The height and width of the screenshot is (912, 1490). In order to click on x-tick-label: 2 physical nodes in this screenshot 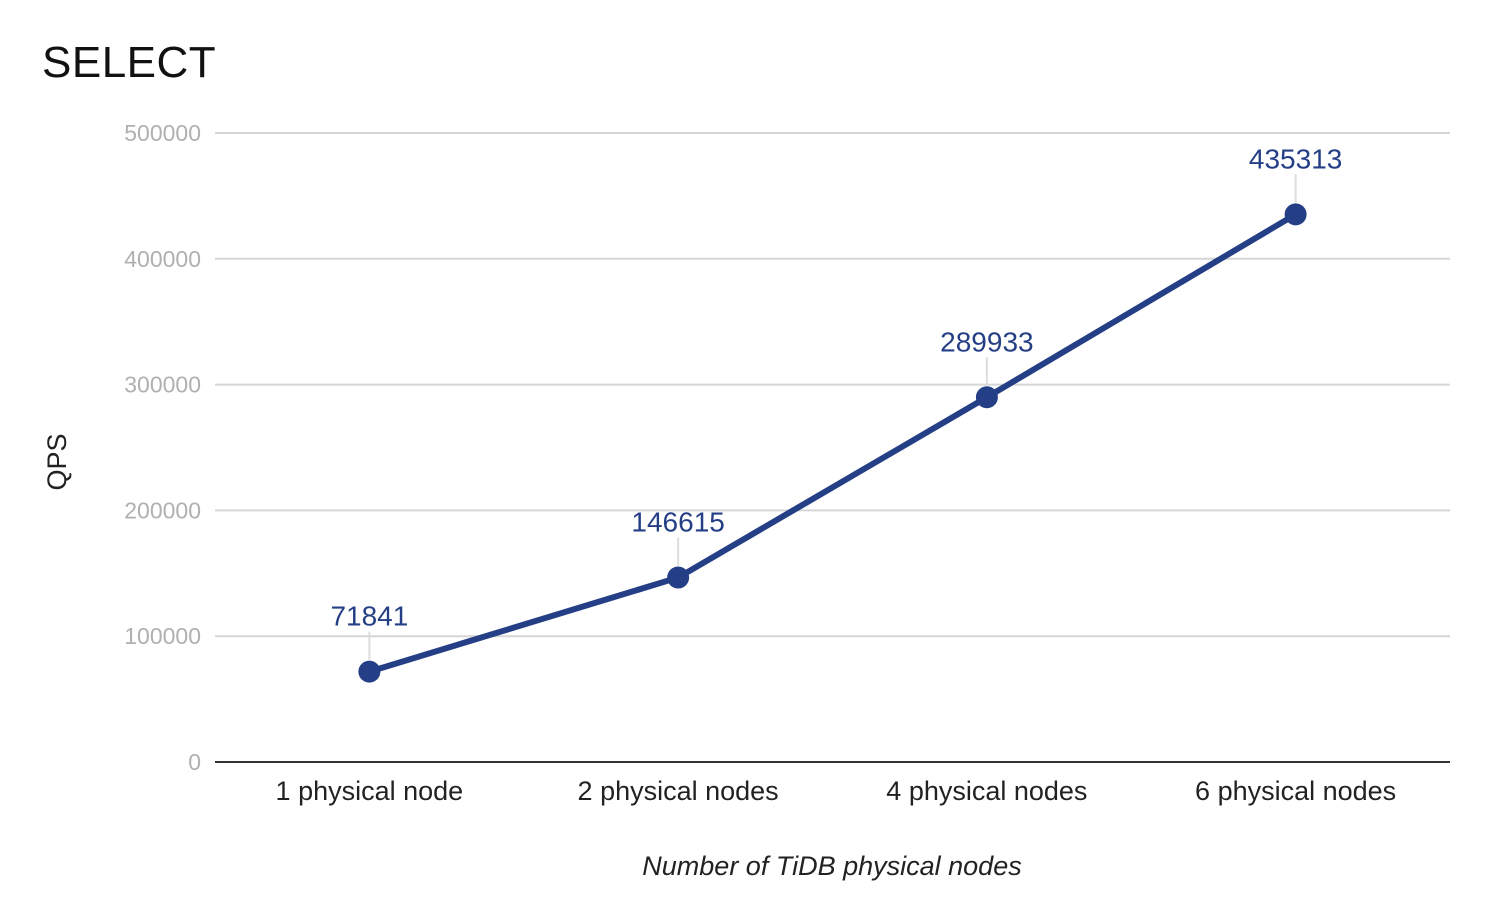, I will do `click(678, 791)`.